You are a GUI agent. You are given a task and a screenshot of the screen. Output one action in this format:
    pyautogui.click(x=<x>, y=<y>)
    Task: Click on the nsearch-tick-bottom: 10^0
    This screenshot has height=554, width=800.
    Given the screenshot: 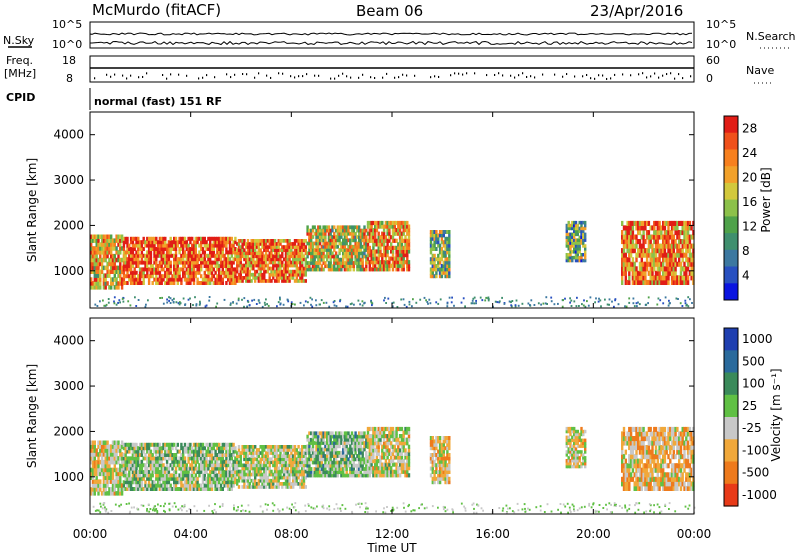 What is the action you would take?
    pyautogui.click(x=721, y=44)
    